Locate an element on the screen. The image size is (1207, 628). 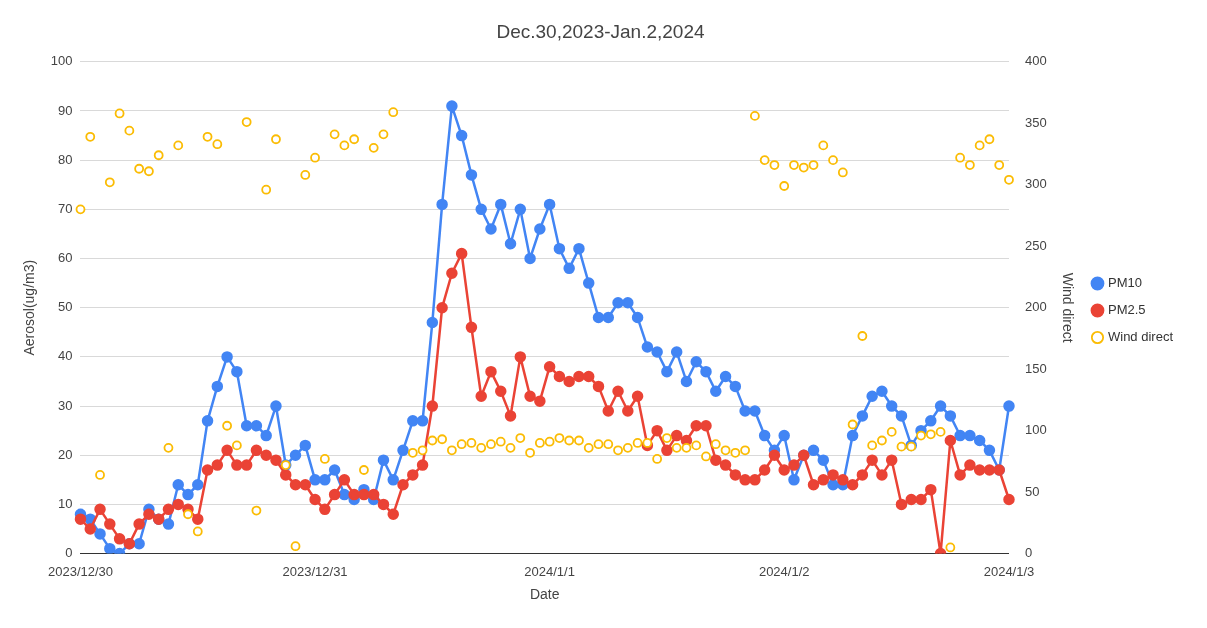
y-tick-label: 20 is located at coordinates (65, 454).